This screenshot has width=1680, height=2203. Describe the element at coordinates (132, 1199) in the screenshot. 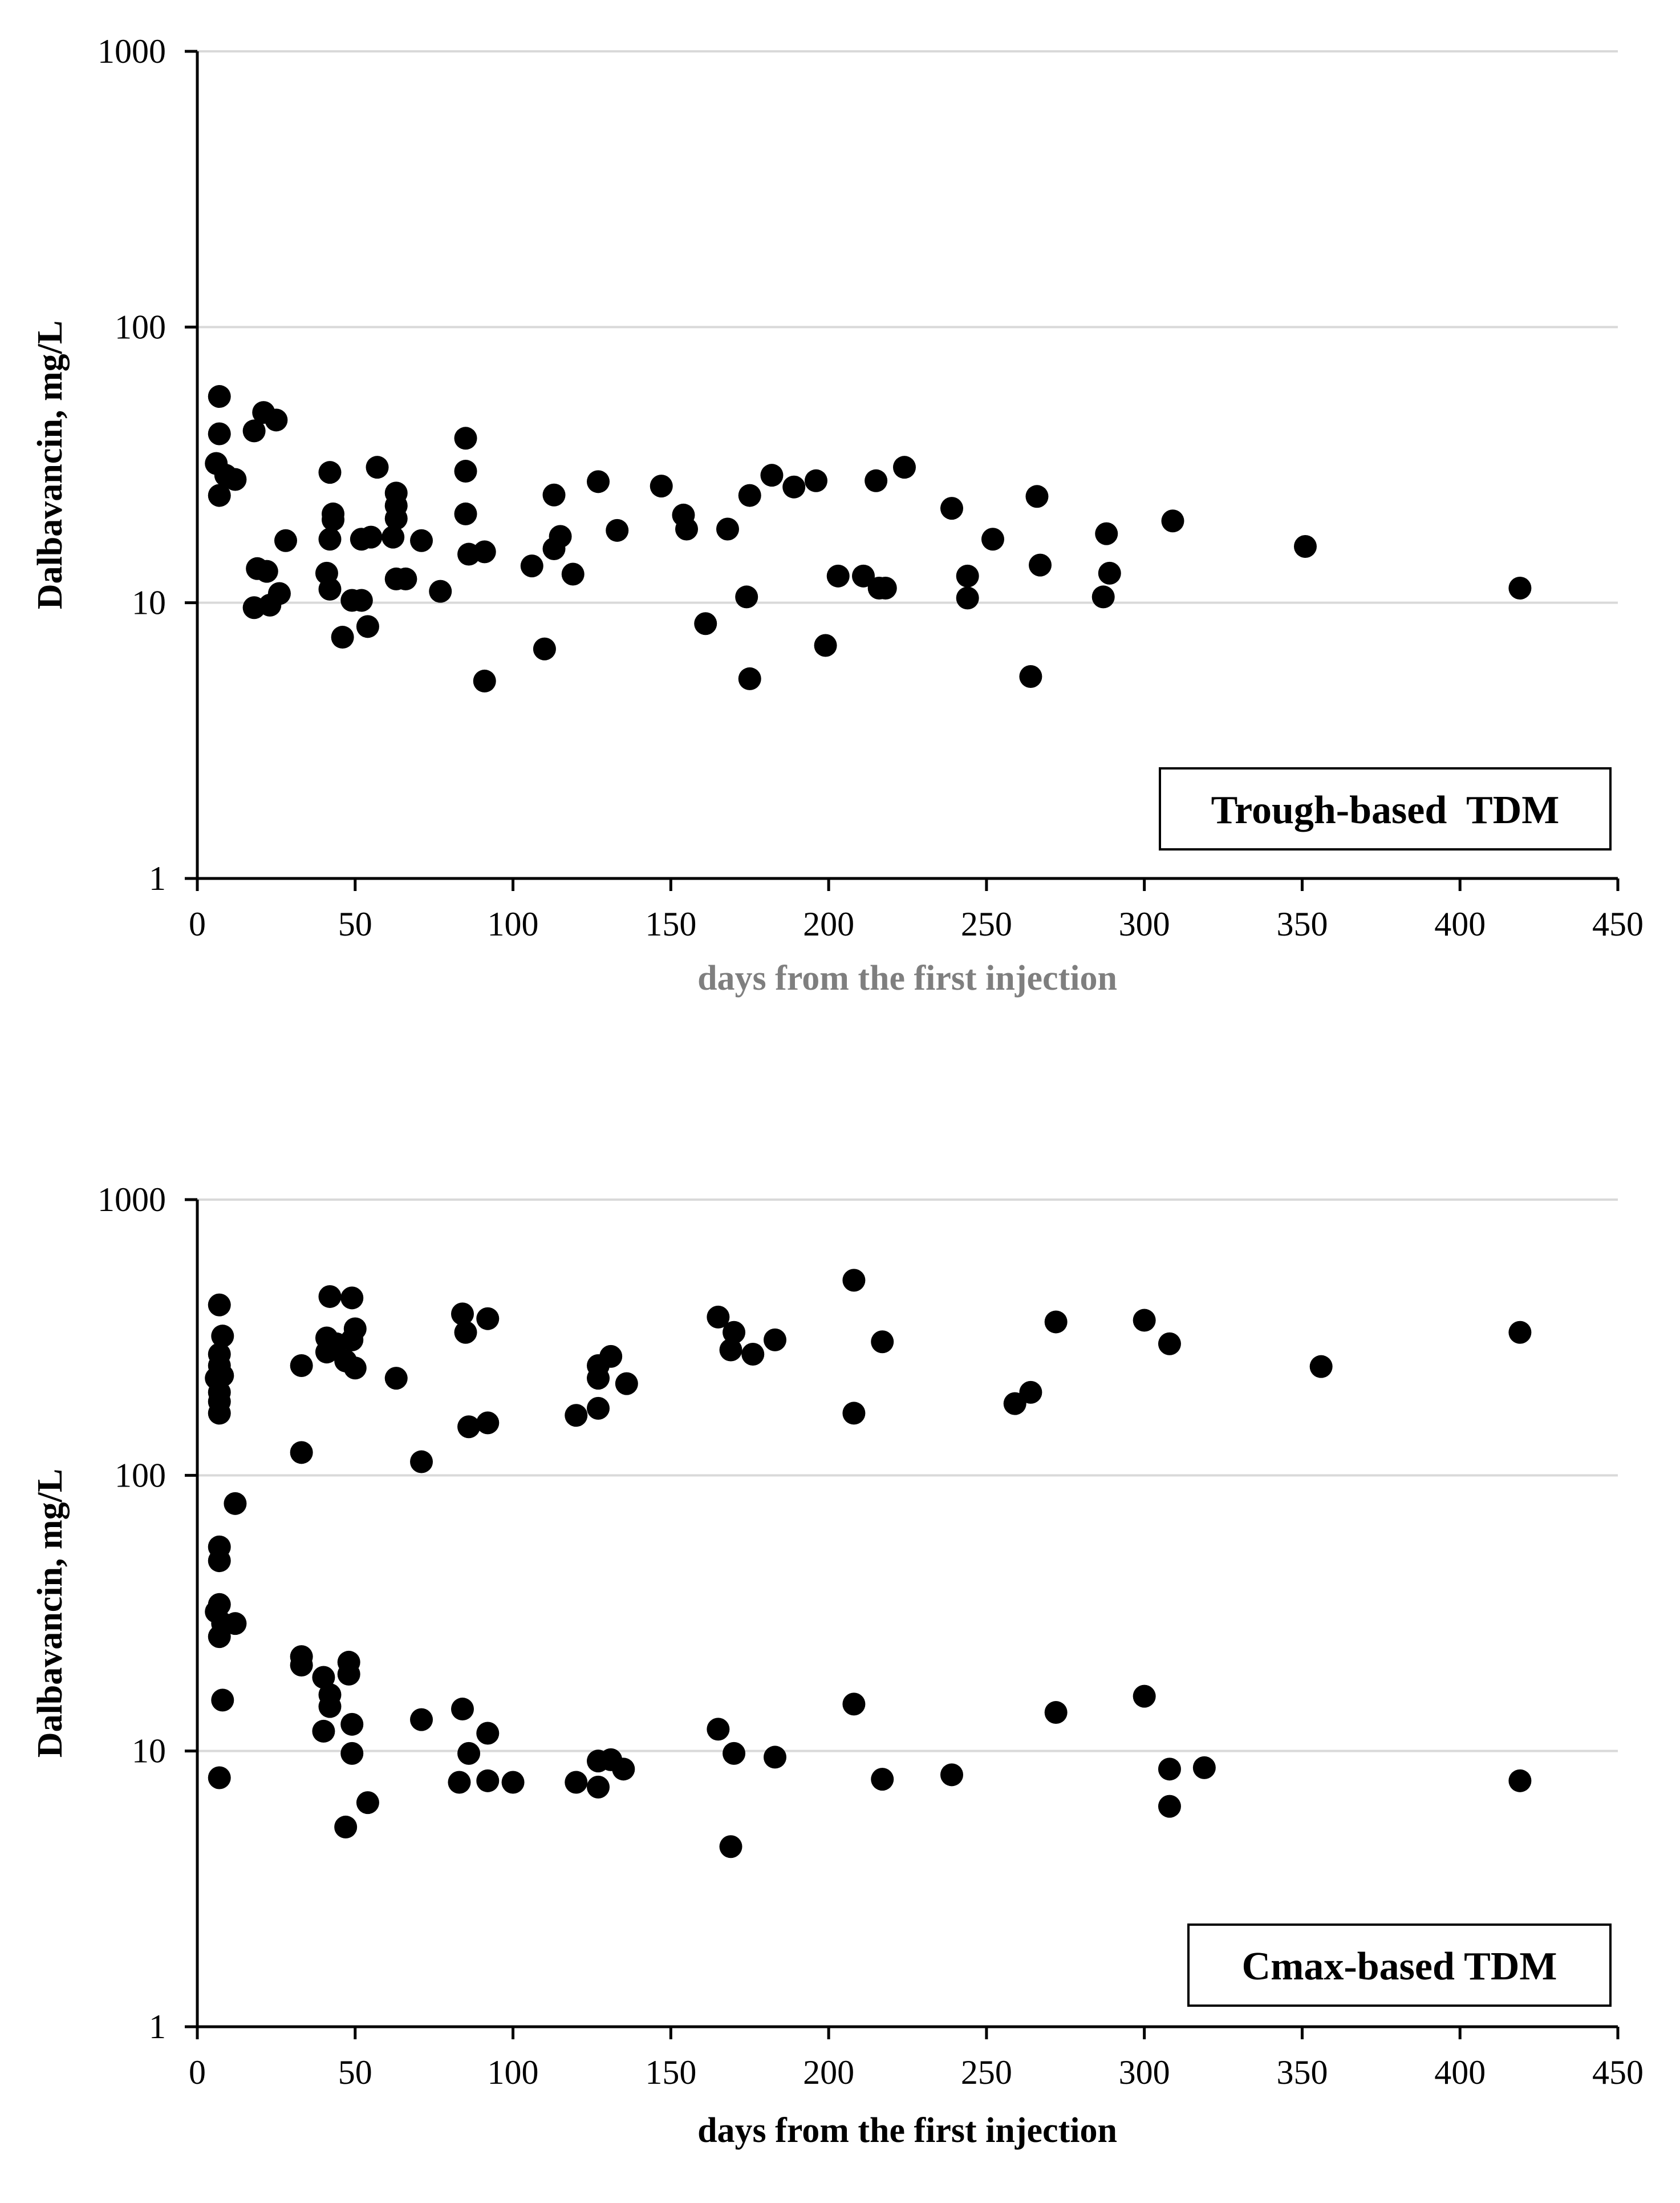

I see `cmax-y-tick-label: 1000` at that location.